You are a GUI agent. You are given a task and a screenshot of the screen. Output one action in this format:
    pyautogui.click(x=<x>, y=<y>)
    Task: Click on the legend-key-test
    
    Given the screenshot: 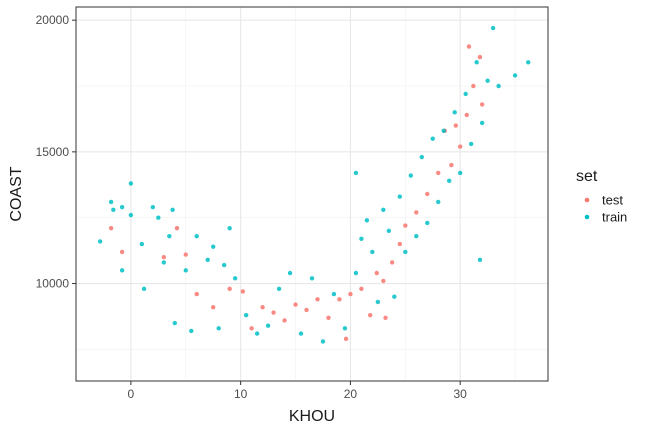 What is the action you would take?
    pyautogui.click(x=587, y=200)
    